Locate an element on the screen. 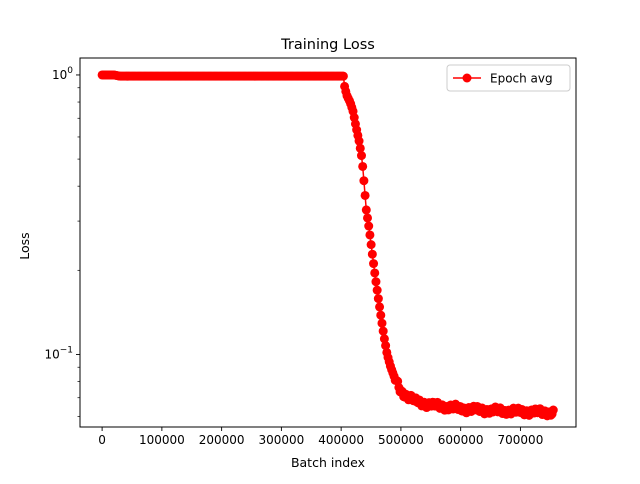  x-tick-label: 0 is located at coordinates (102, 440).